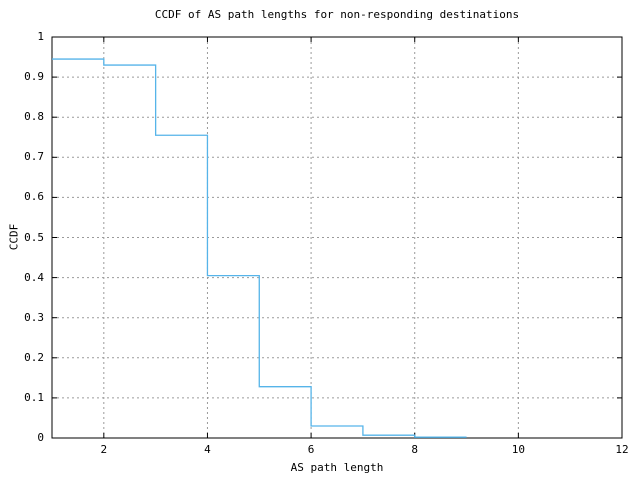 The image size is (640, 480). Describe the element at coordinates (34, 77) in the screenshot. I see `y-tick-label: 0.9` at that location.